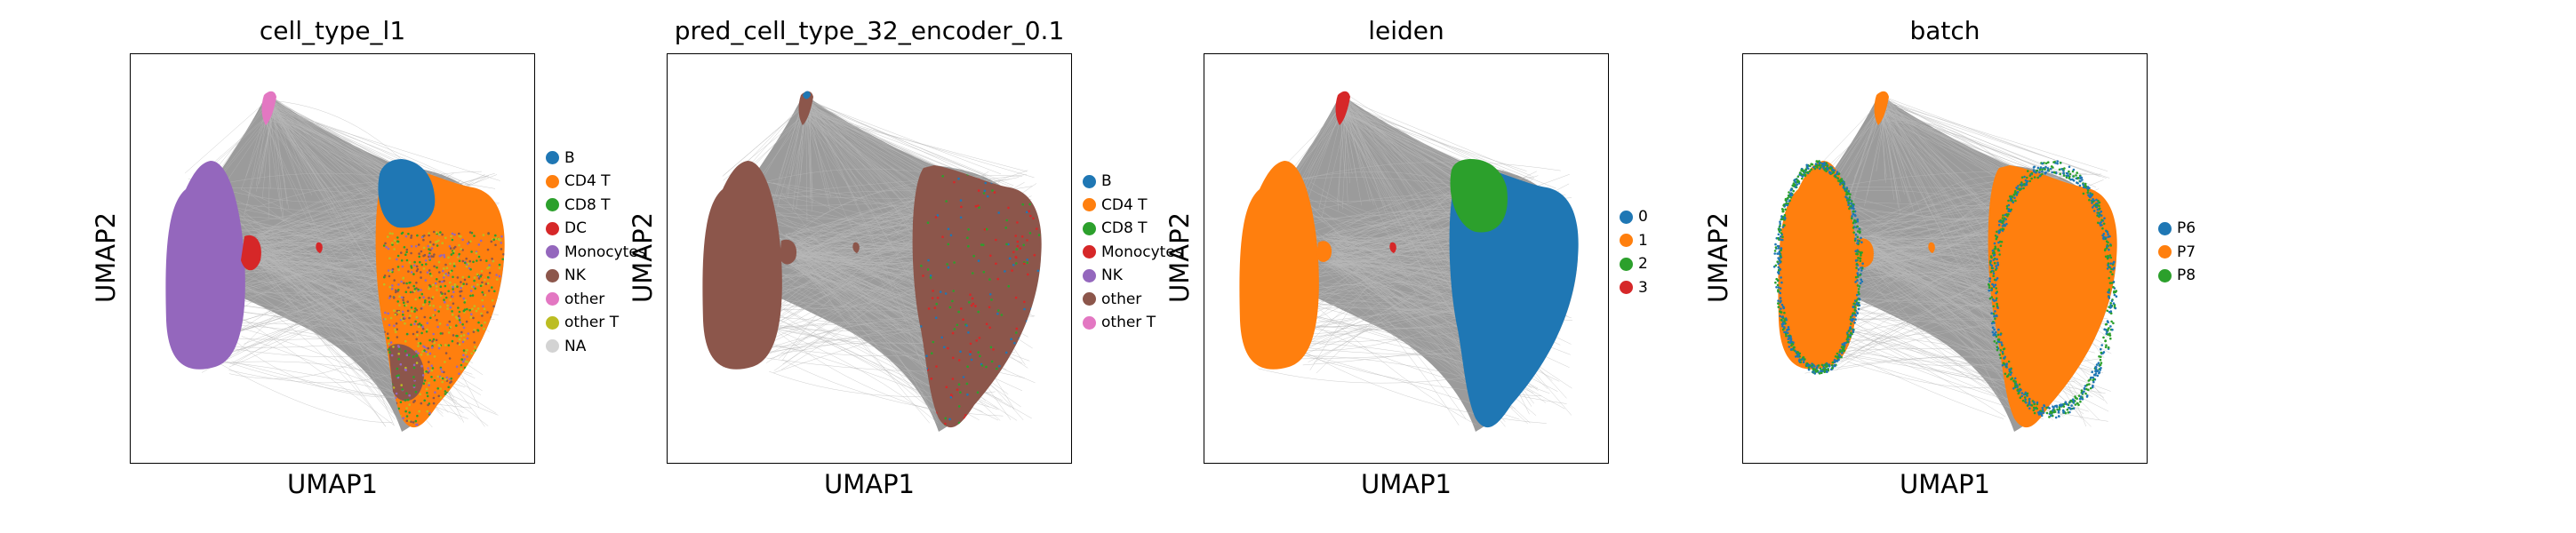 The image size is (2576, 533). Describe the element at coordinates (1945, 261) in the screenshot. I see `umap-scatter` at that location.